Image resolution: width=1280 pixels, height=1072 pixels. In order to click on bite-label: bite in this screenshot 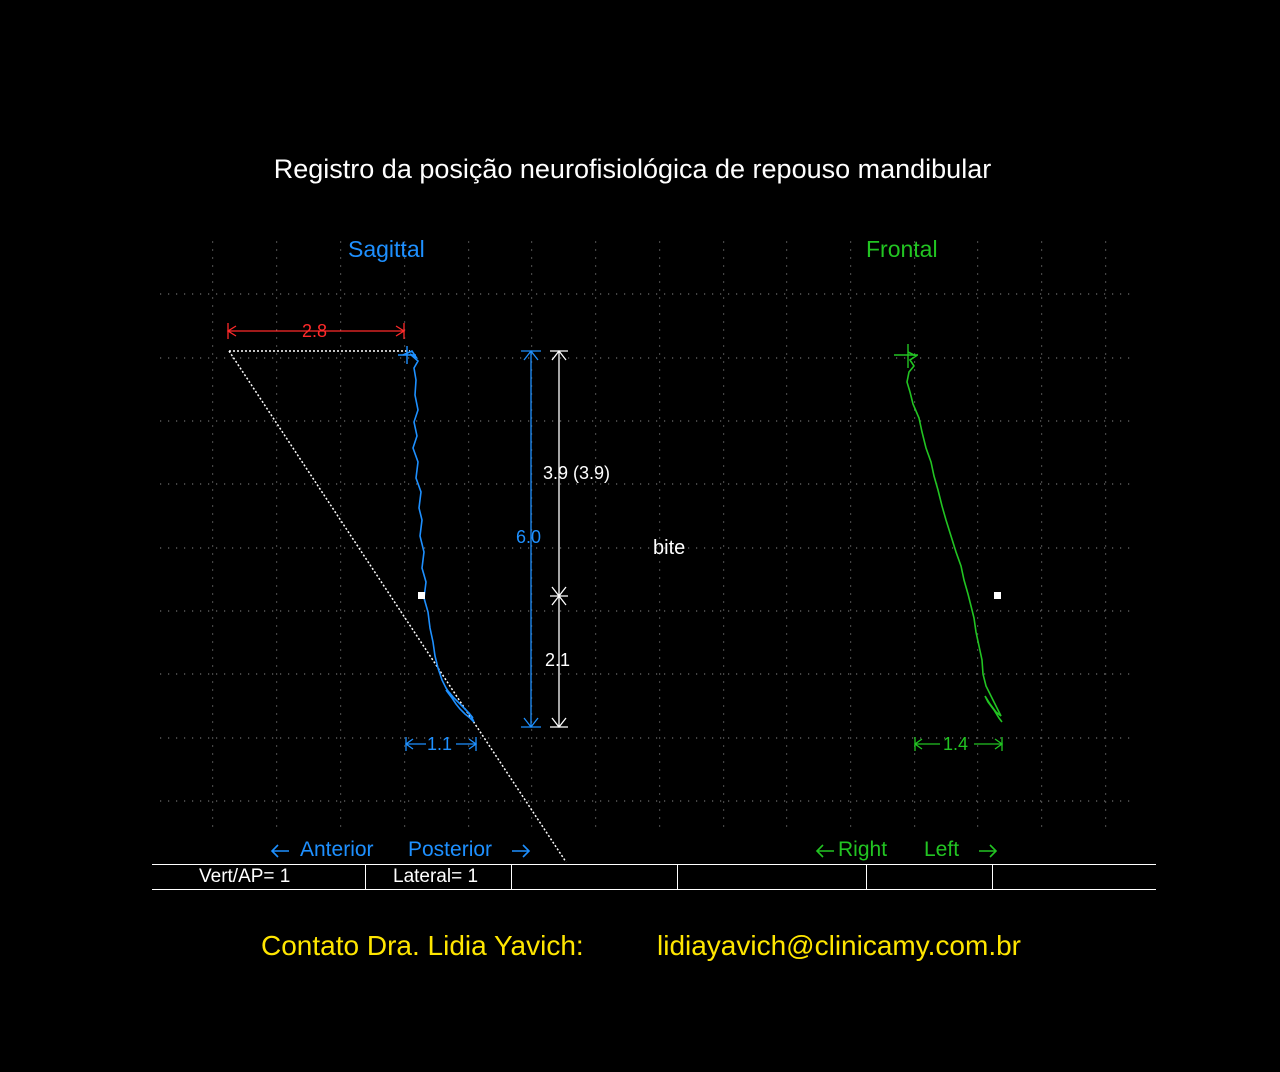, I will do `click(669, 548)`.